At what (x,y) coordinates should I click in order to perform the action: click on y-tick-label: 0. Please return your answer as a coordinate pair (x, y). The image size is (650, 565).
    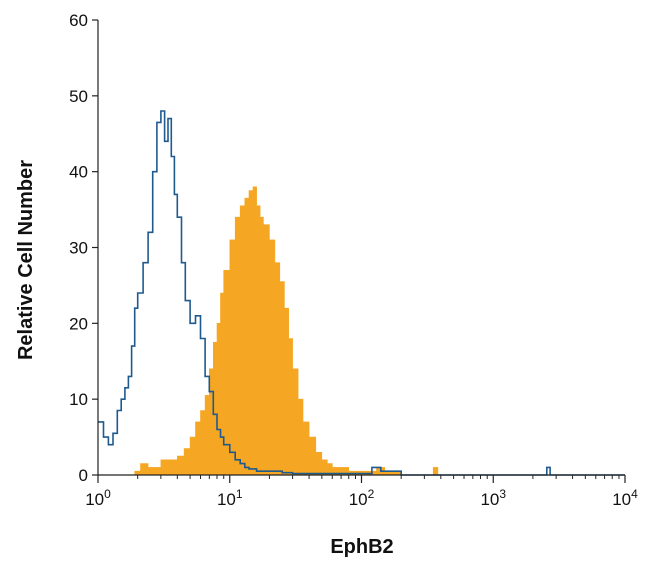
    Looking at the image, I should click on (83, 475).